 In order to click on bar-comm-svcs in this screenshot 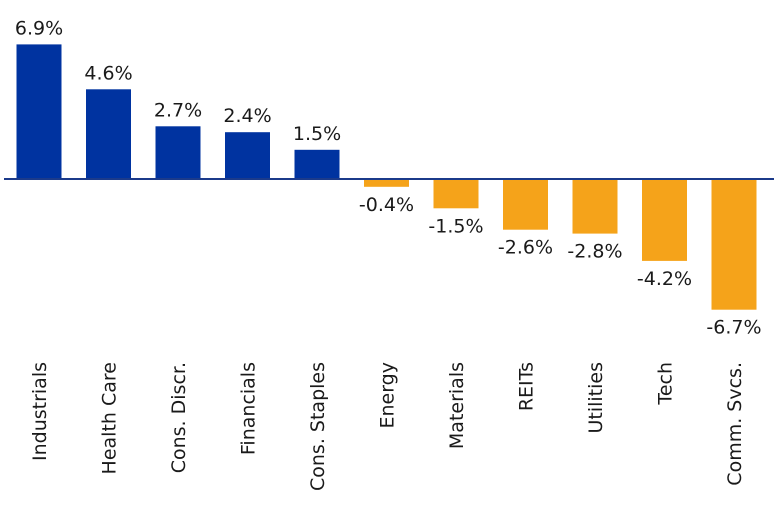, I will do `click(734, 244)`.